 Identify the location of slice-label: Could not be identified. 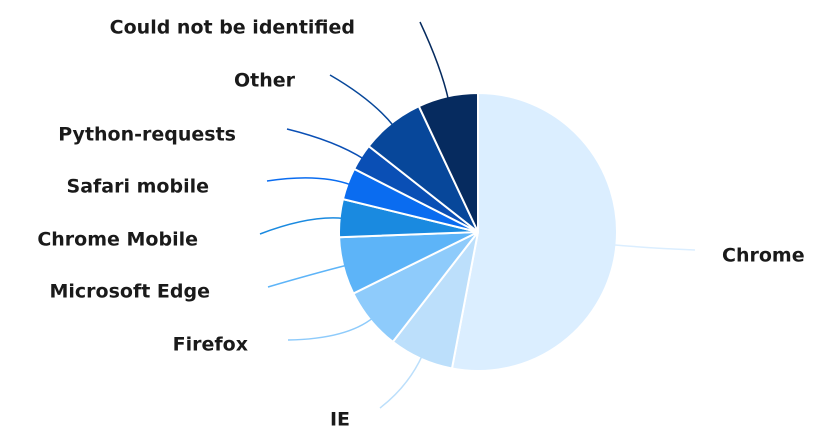
(232, 28).